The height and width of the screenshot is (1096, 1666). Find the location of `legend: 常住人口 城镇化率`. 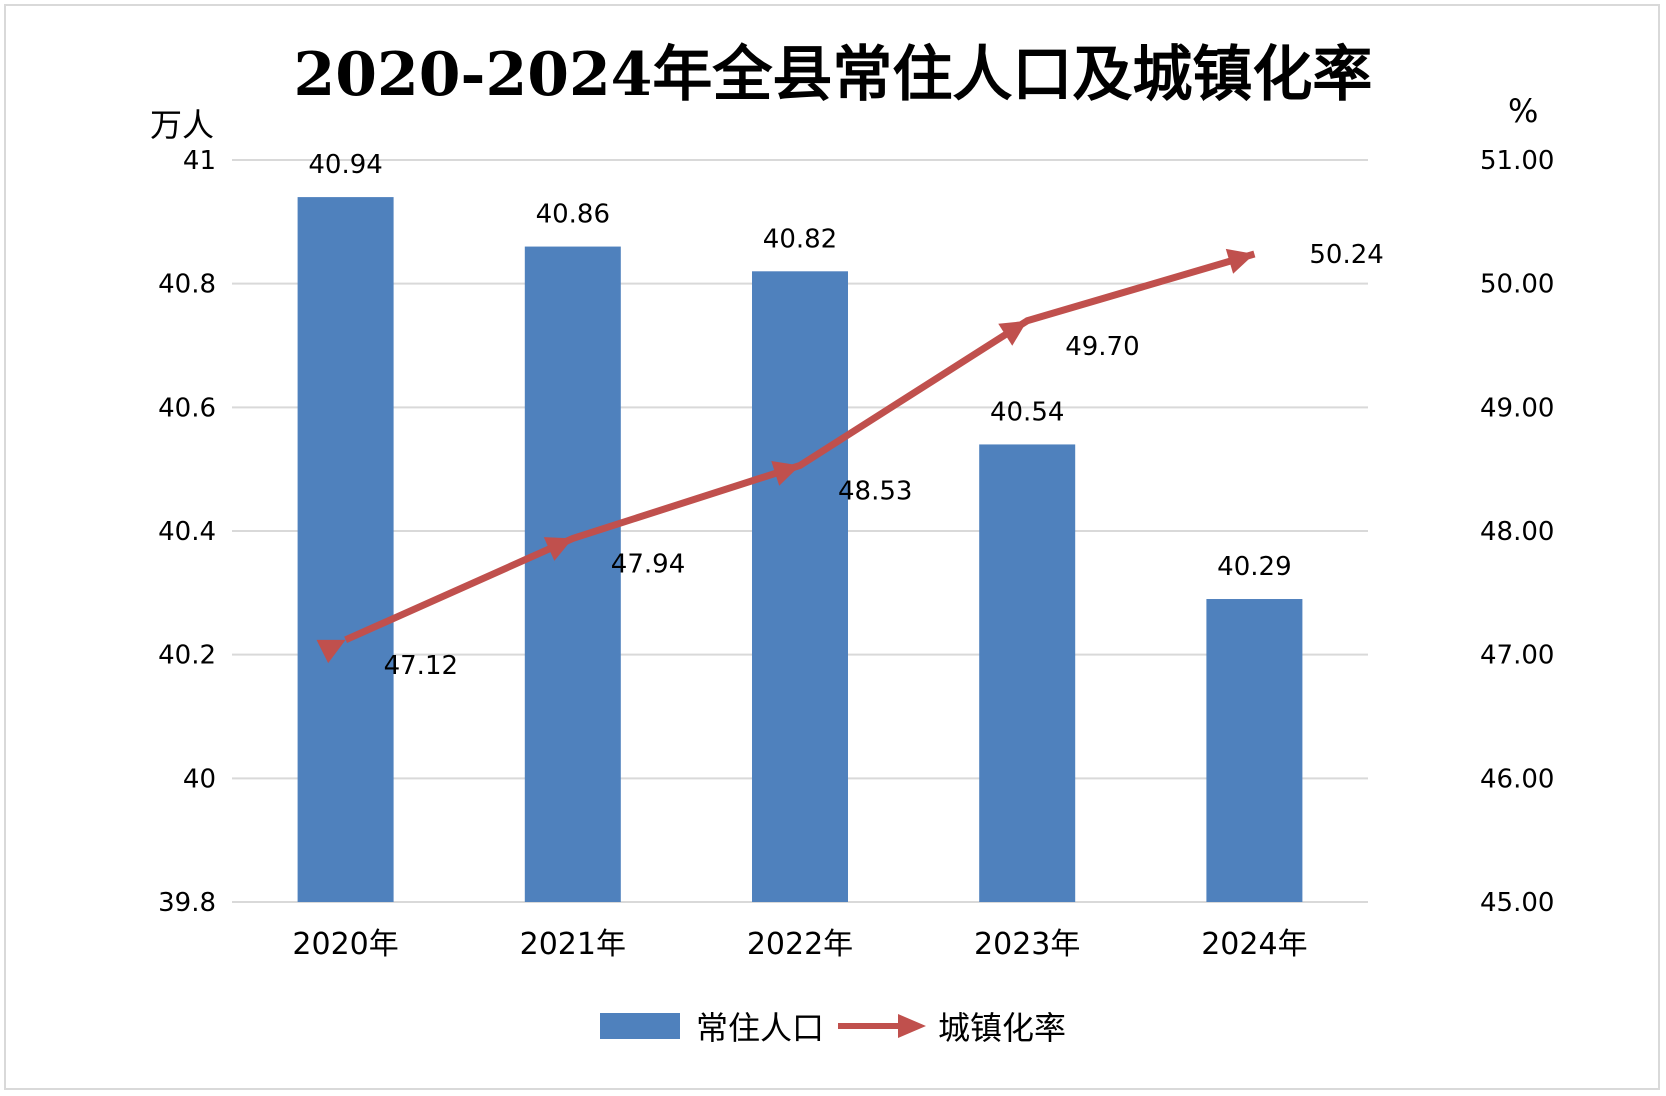

legend: 常住人口 城镇化率 is located at coordinates (833, 1026).